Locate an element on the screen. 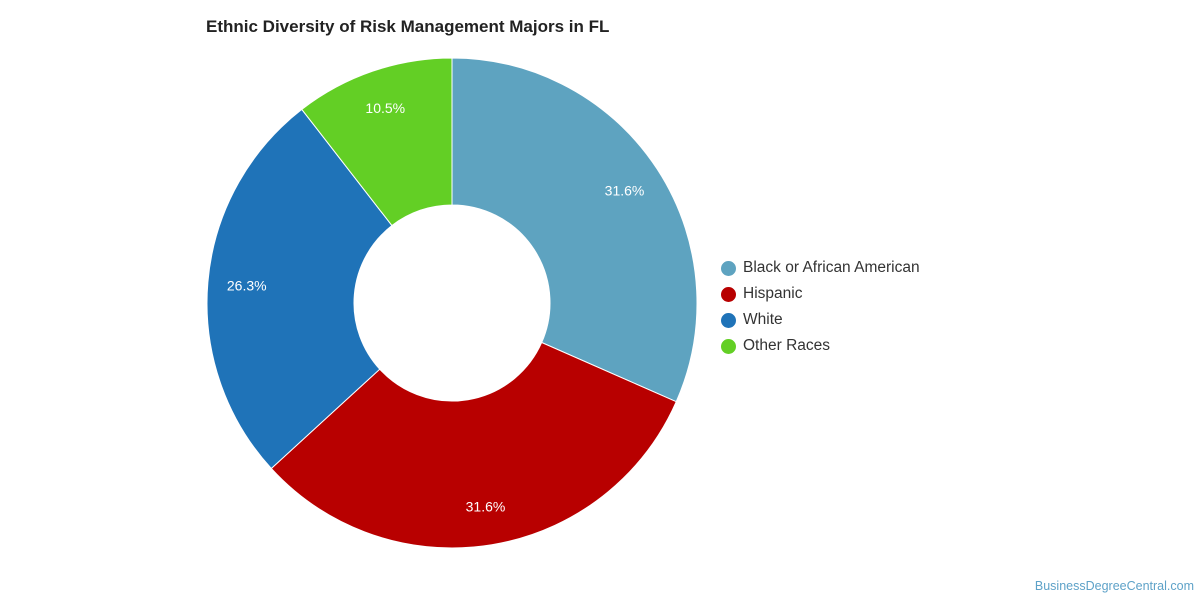 This screenshot has width=1200, height=600. legend-item-black-or-african-american: Black or African American is located at coordinates (820, 268).